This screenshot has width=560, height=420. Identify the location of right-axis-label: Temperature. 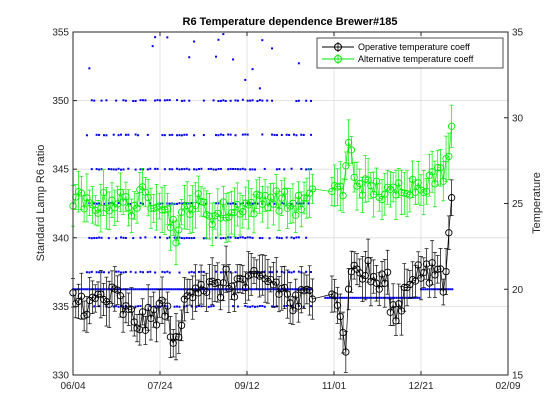
(537, 203).